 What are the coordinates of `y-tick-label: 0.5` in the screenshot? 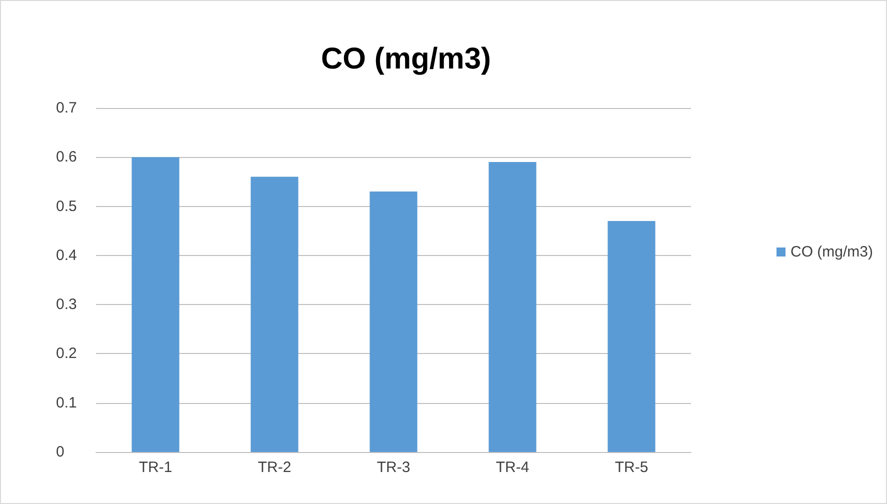 It's located at (66, 206).